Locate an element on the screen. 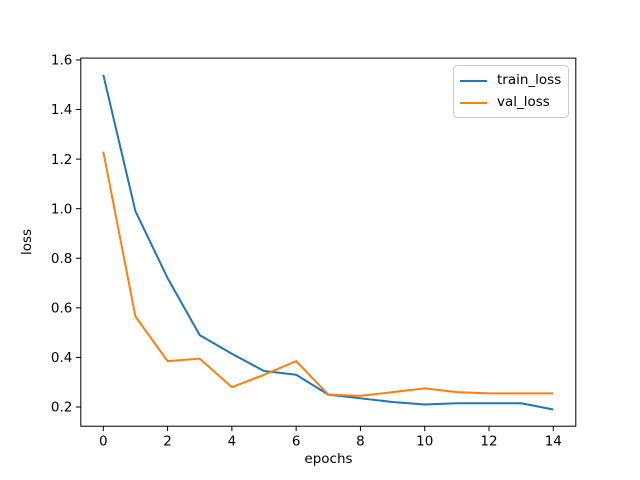  legend: train_loss val_loss is located at coordinates (511, 91).